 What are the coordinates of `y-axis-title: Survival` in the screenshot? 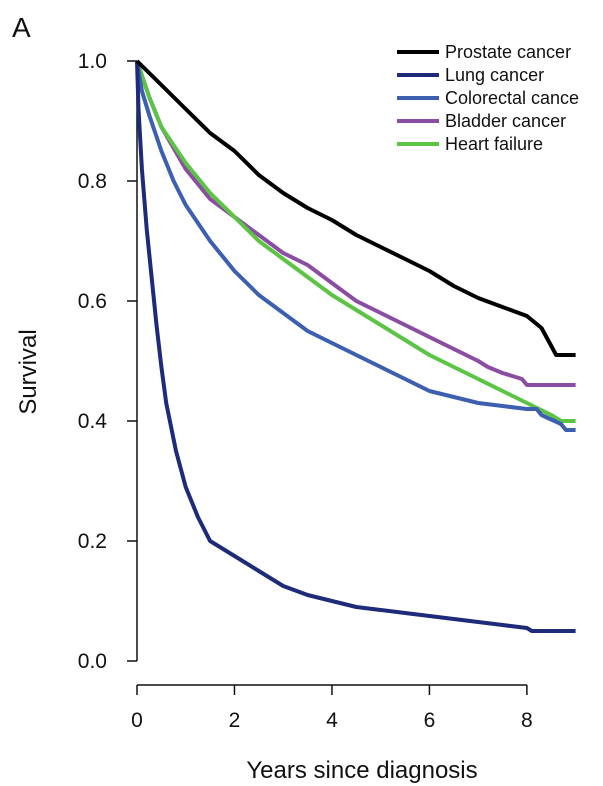 It's located at (28, 371).